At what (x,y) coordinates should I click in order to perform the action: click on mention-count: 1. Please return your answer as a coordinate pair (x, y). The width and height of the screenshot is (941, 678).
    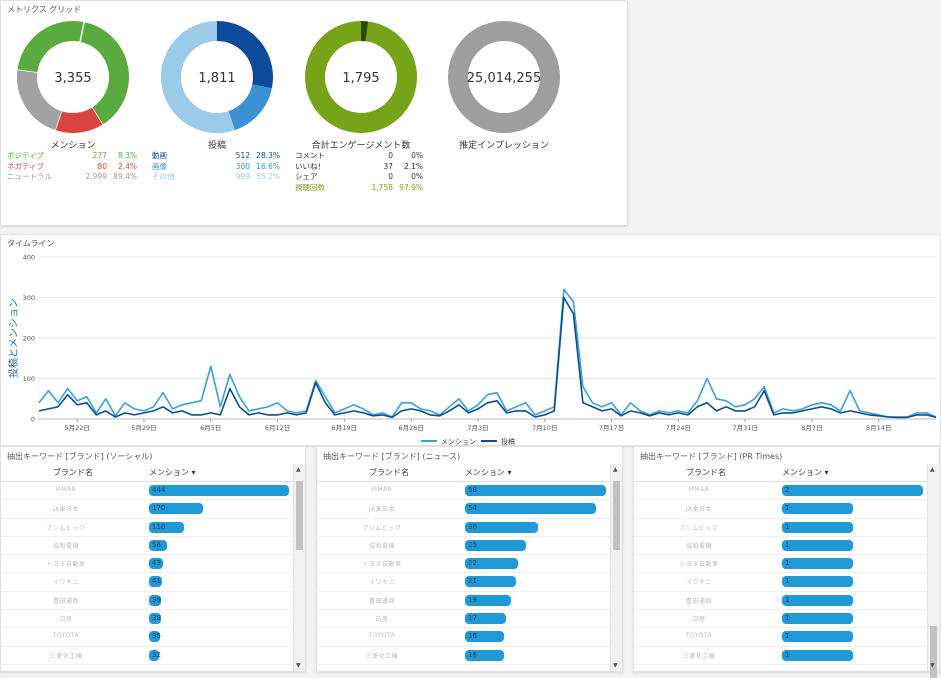
    Looking at the image, I should click on (787, 600).